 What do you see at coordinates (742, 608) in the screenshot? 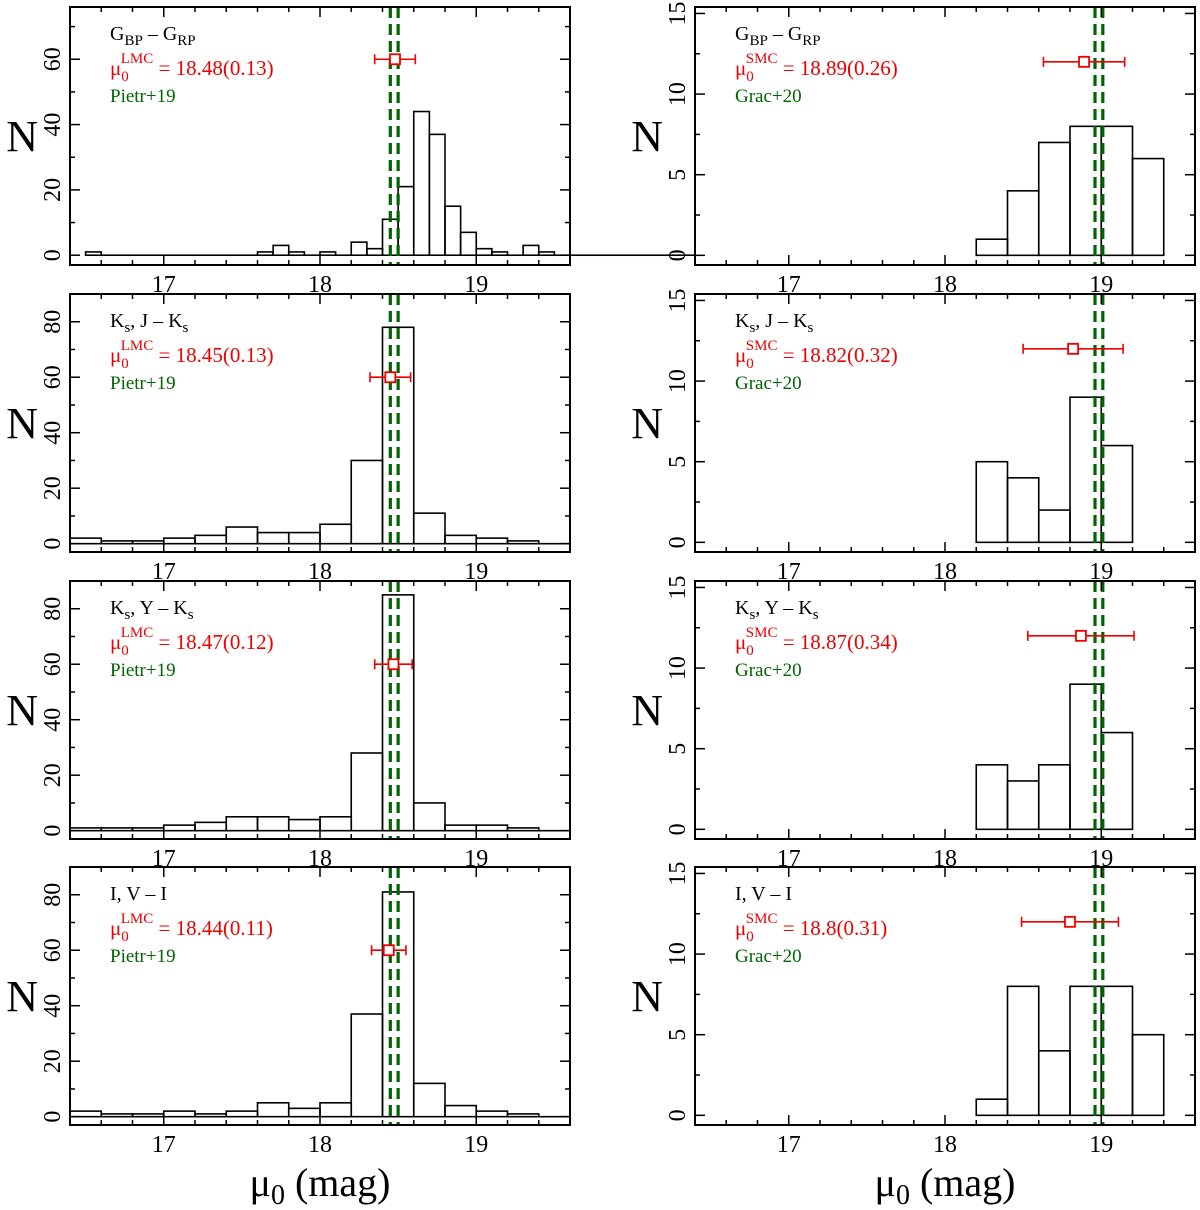
I see `band-label: K` at bounding box center [742, 608].